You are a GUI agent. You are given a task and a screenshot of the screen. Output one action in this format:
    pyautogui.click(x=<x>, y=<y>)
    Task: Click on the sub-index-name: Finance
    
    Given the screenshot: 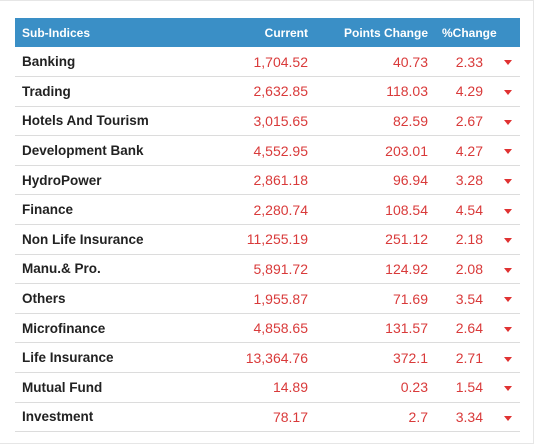 What is the action you would take?
    pyautogui.click(x=48, y=210)
    